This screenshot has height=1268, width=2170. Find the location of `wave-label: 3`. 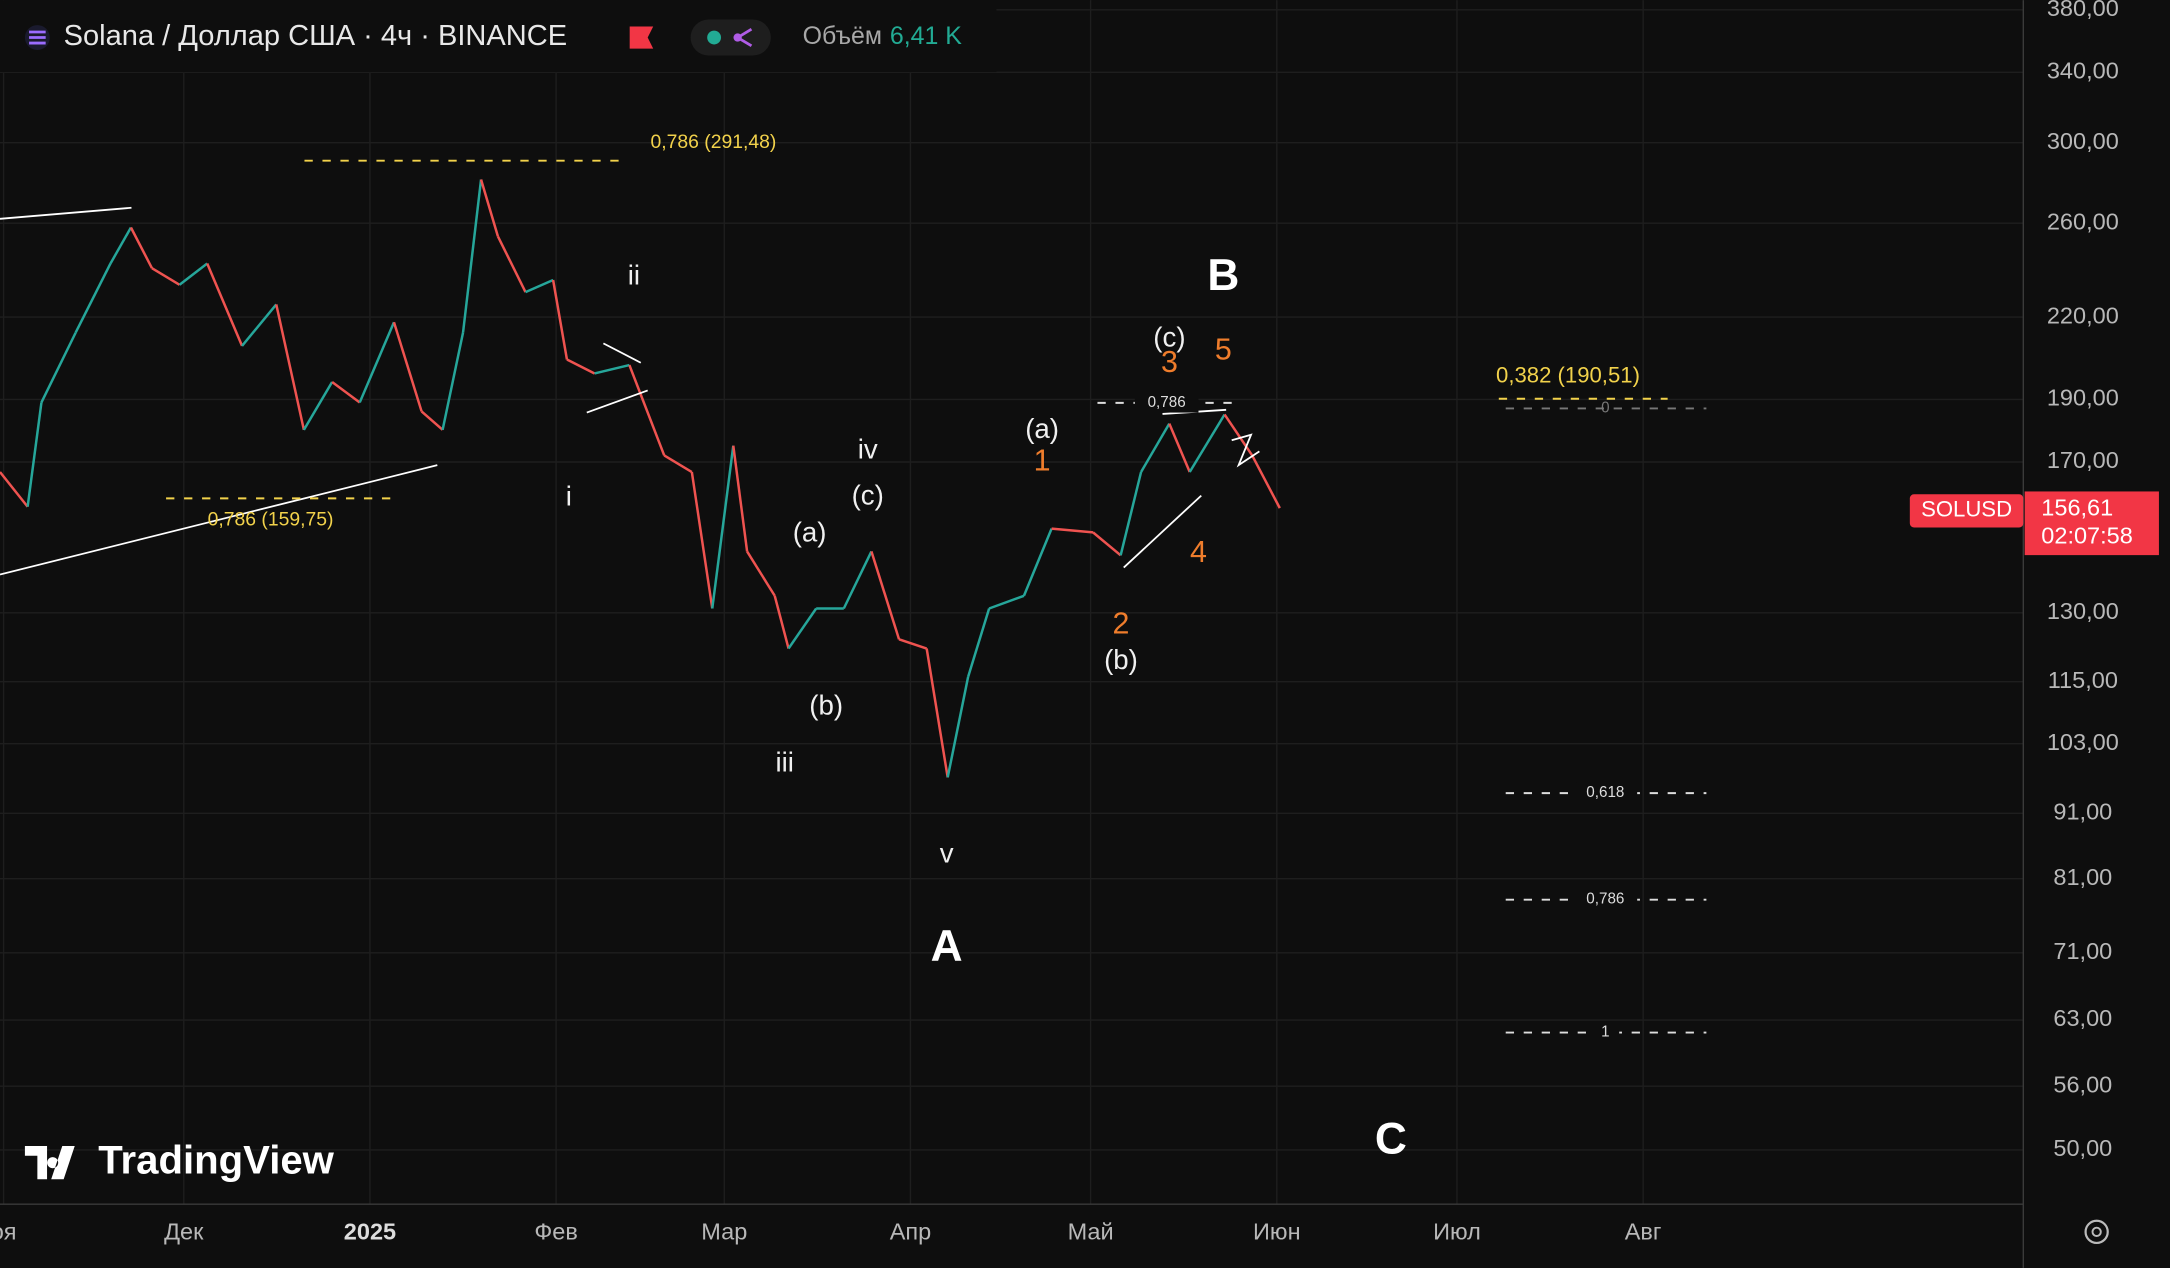

wave-label: 3 is located at coordinates (1169, 362).